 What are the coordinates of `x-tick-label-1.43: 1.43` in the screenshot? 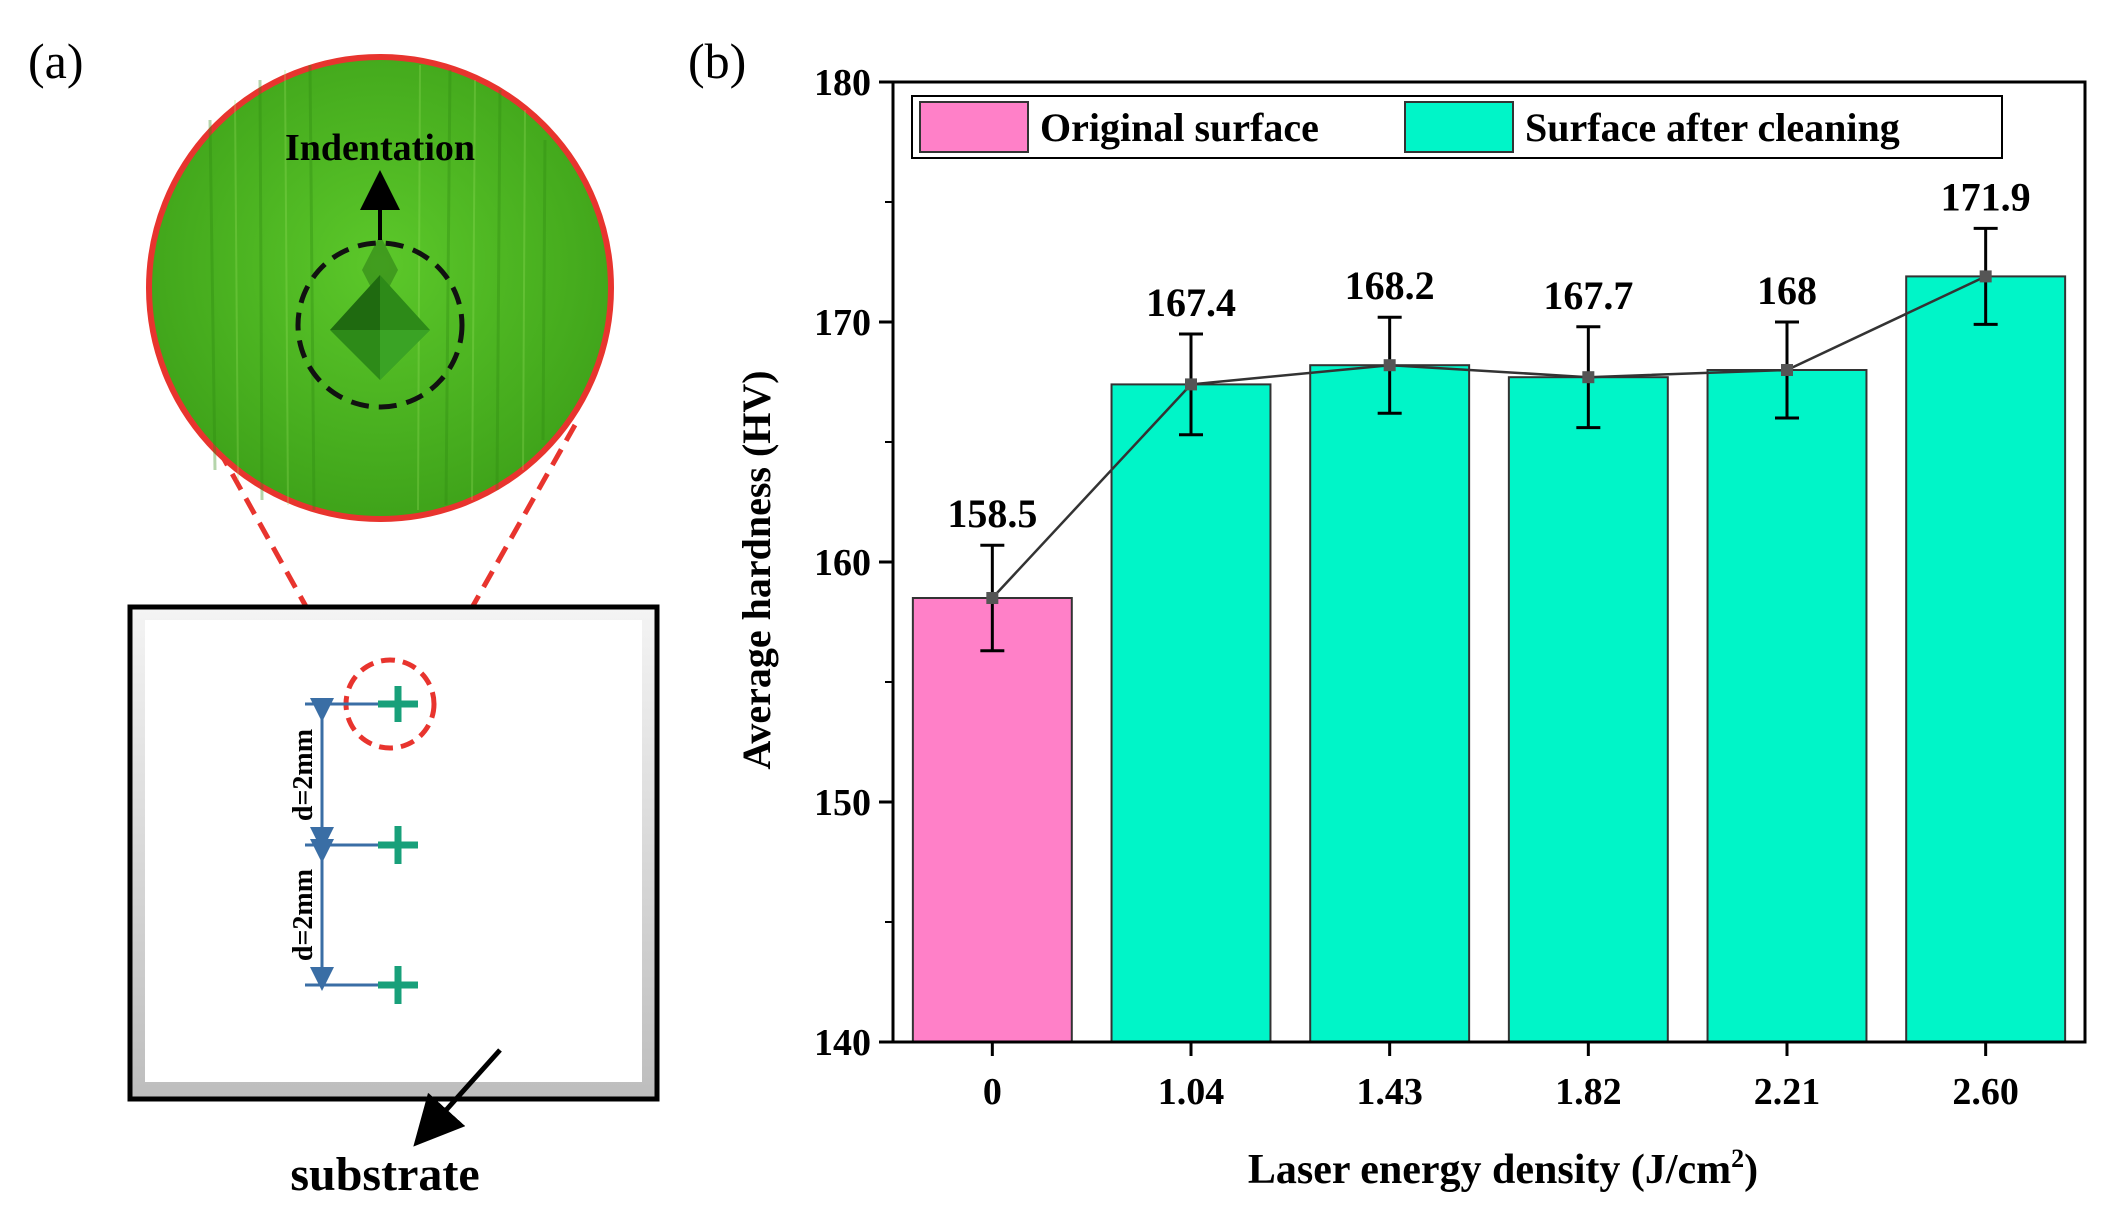 It's located at (1389, 1092).